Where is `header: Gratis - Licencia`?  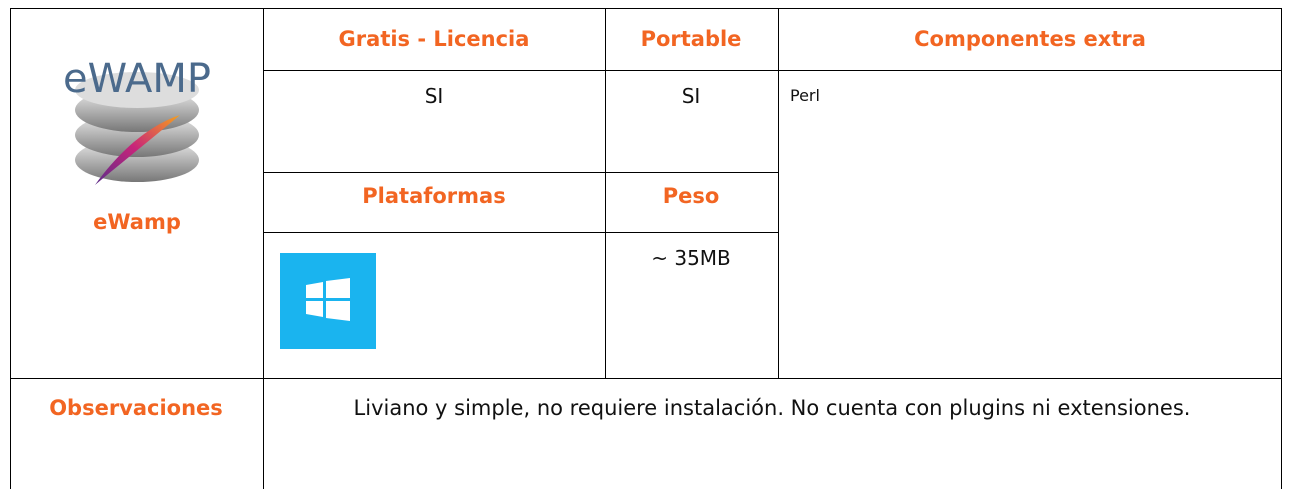 header: Gratis - Licencia is located at coordinates (434, 39).